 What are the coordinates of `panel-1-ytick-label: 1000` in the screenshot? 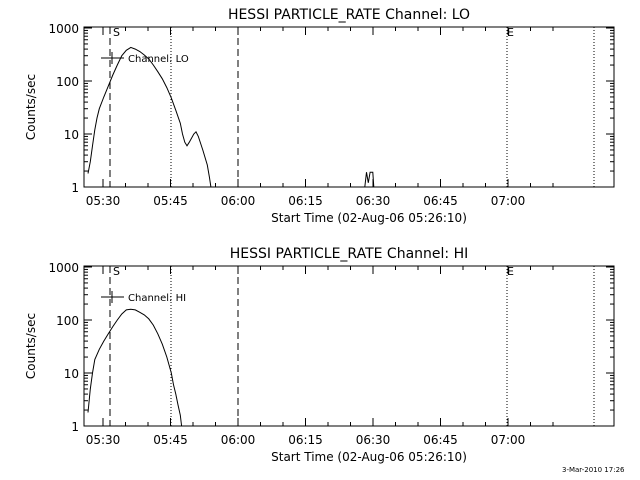 It's located at (63, 29).